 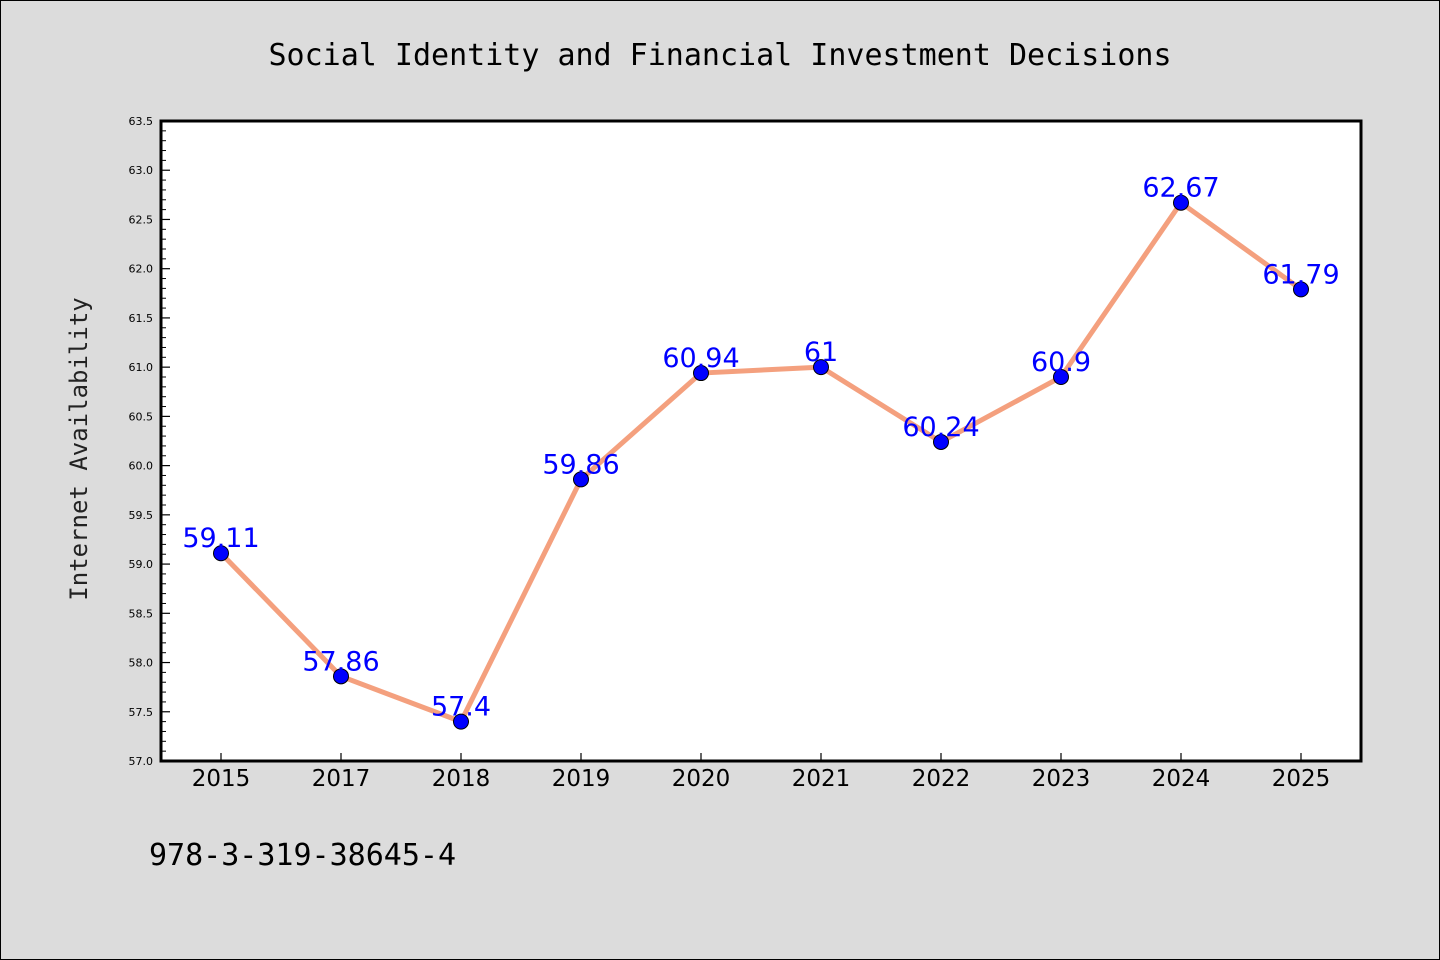 I want to click on x-tick-label: 2019, so click(x=581, y=779).